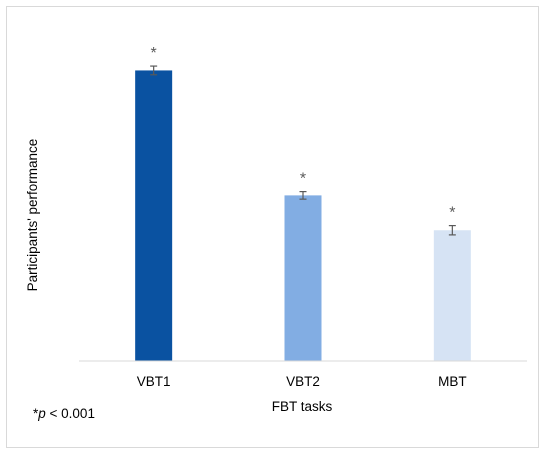  Describe the element at coordinates (154, 53) in the screenshot. I see `significance-mark-vbt1: *` at that location.